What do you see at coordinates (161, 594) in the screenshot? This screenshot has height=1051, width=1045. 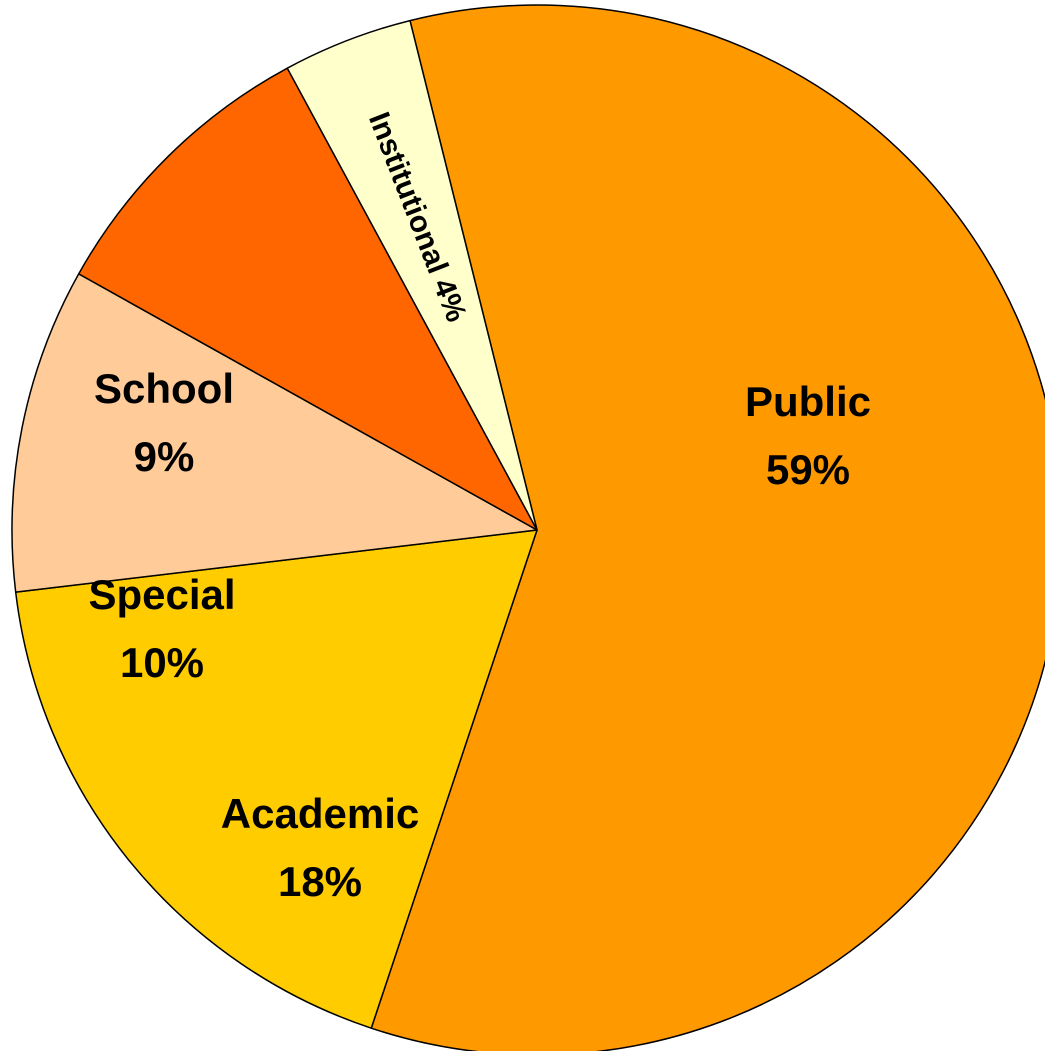 I see `slice-label-special: Special` at bounding box center [161, 594].